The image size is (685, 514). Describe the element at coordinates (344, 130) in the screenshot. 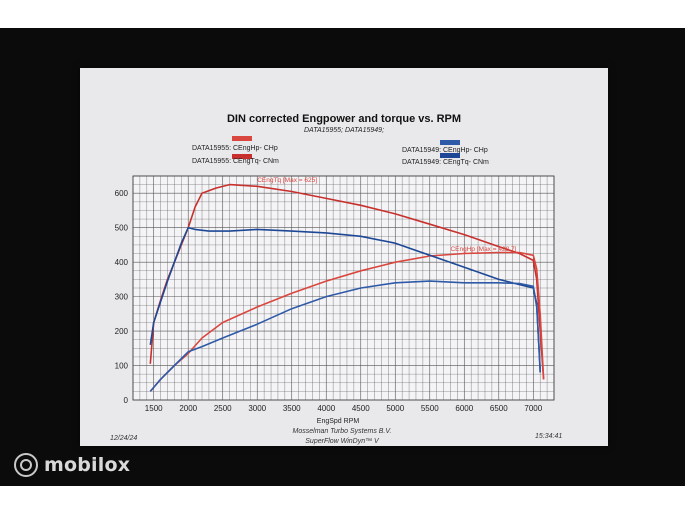

I see `chart-subtitle: DATA15955; DATA15949;` at that location.